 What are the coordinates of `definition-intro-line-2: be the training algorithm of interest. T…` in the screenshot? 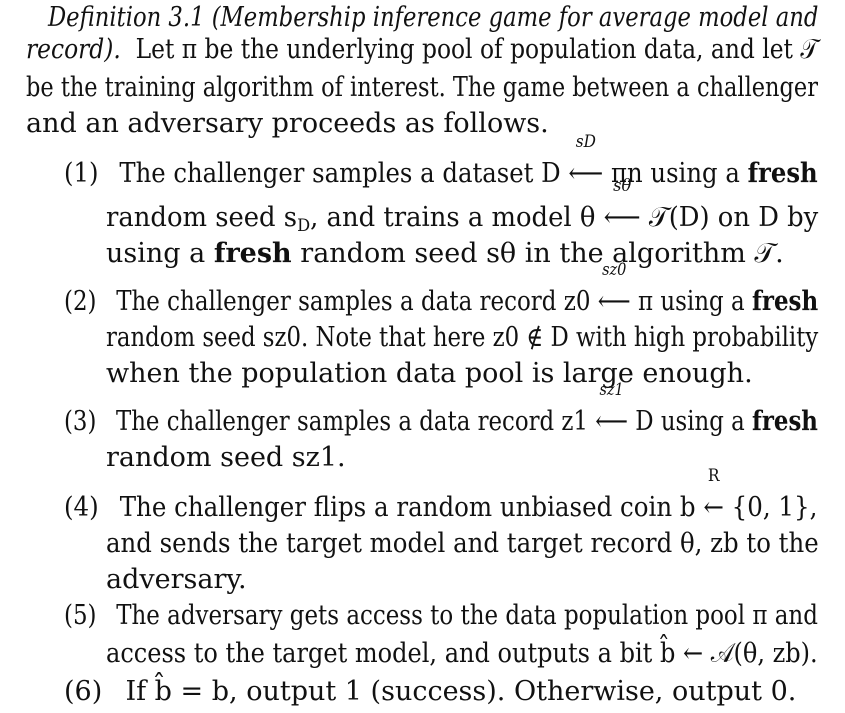 It's located at (353, 88).